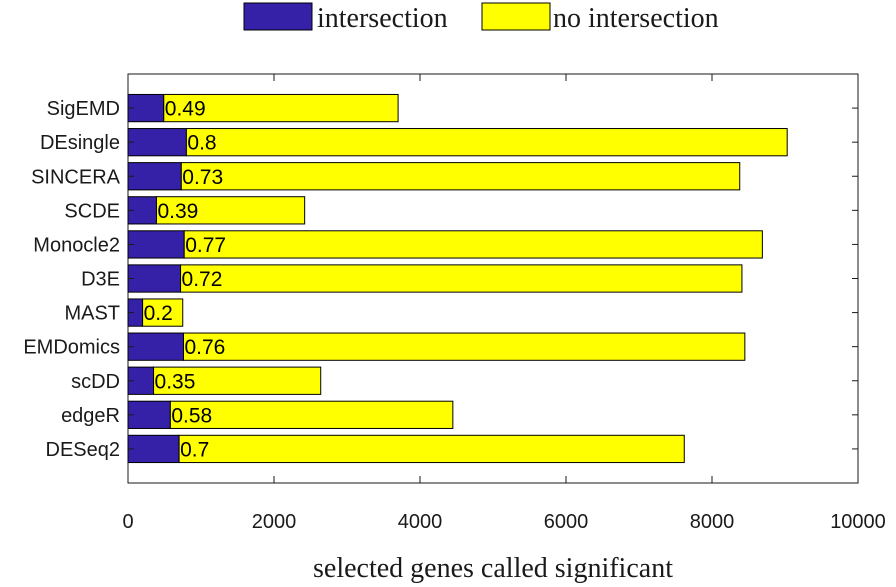  Describe the element at coordinates (155, 346) in the screenshot. I see `bar-intersection-emdomics` at that location.